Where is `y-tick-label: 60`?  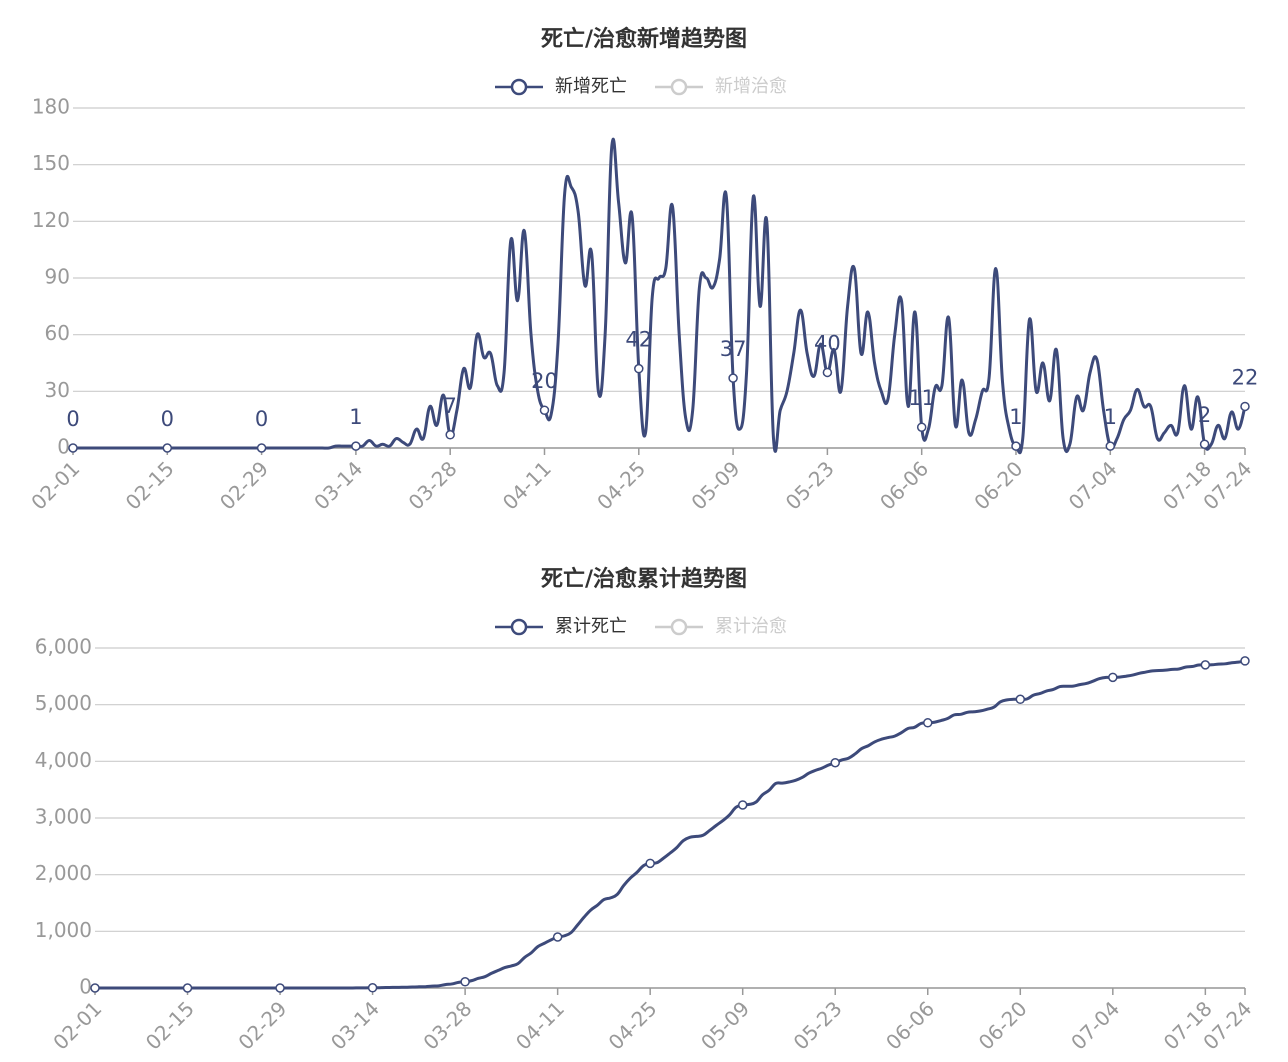 y-tick-label: 60 is located at coordinates (57, 333).